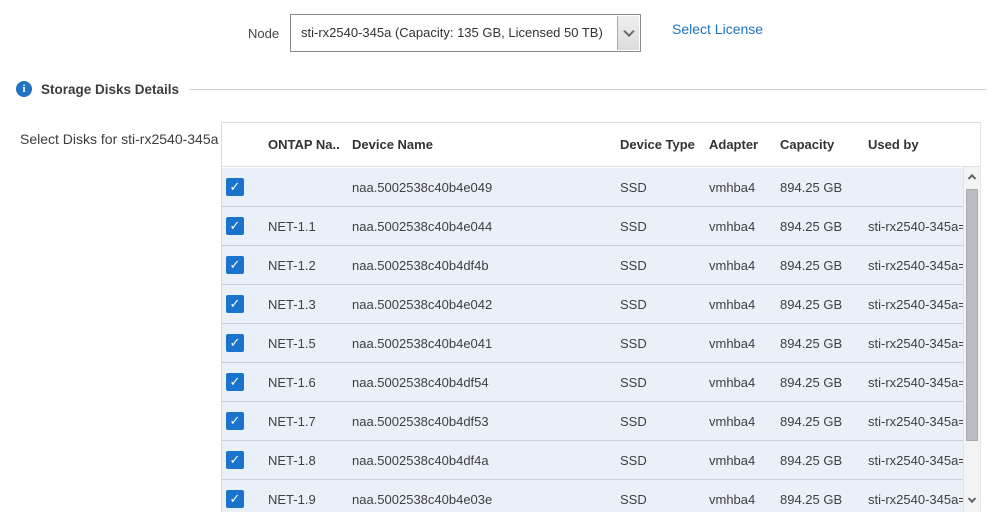 Image resolution: width=995 pixels, height=532 pixels. I want to click on chevron-up-icon, so click(972, 178).